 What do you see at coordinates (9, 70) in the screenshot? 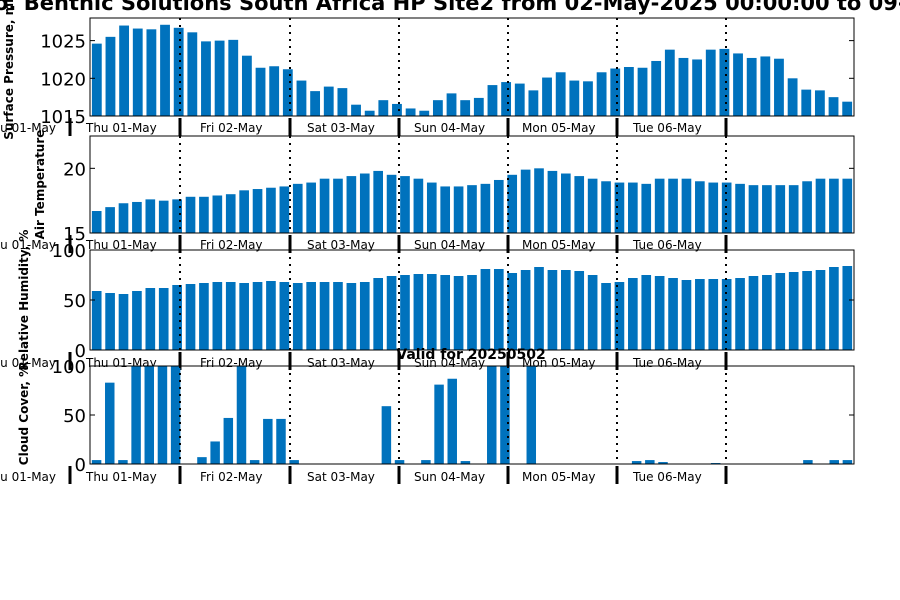
I see `ylabel-p1: Surface Pressure, mb` at bounding box center [9, 70].